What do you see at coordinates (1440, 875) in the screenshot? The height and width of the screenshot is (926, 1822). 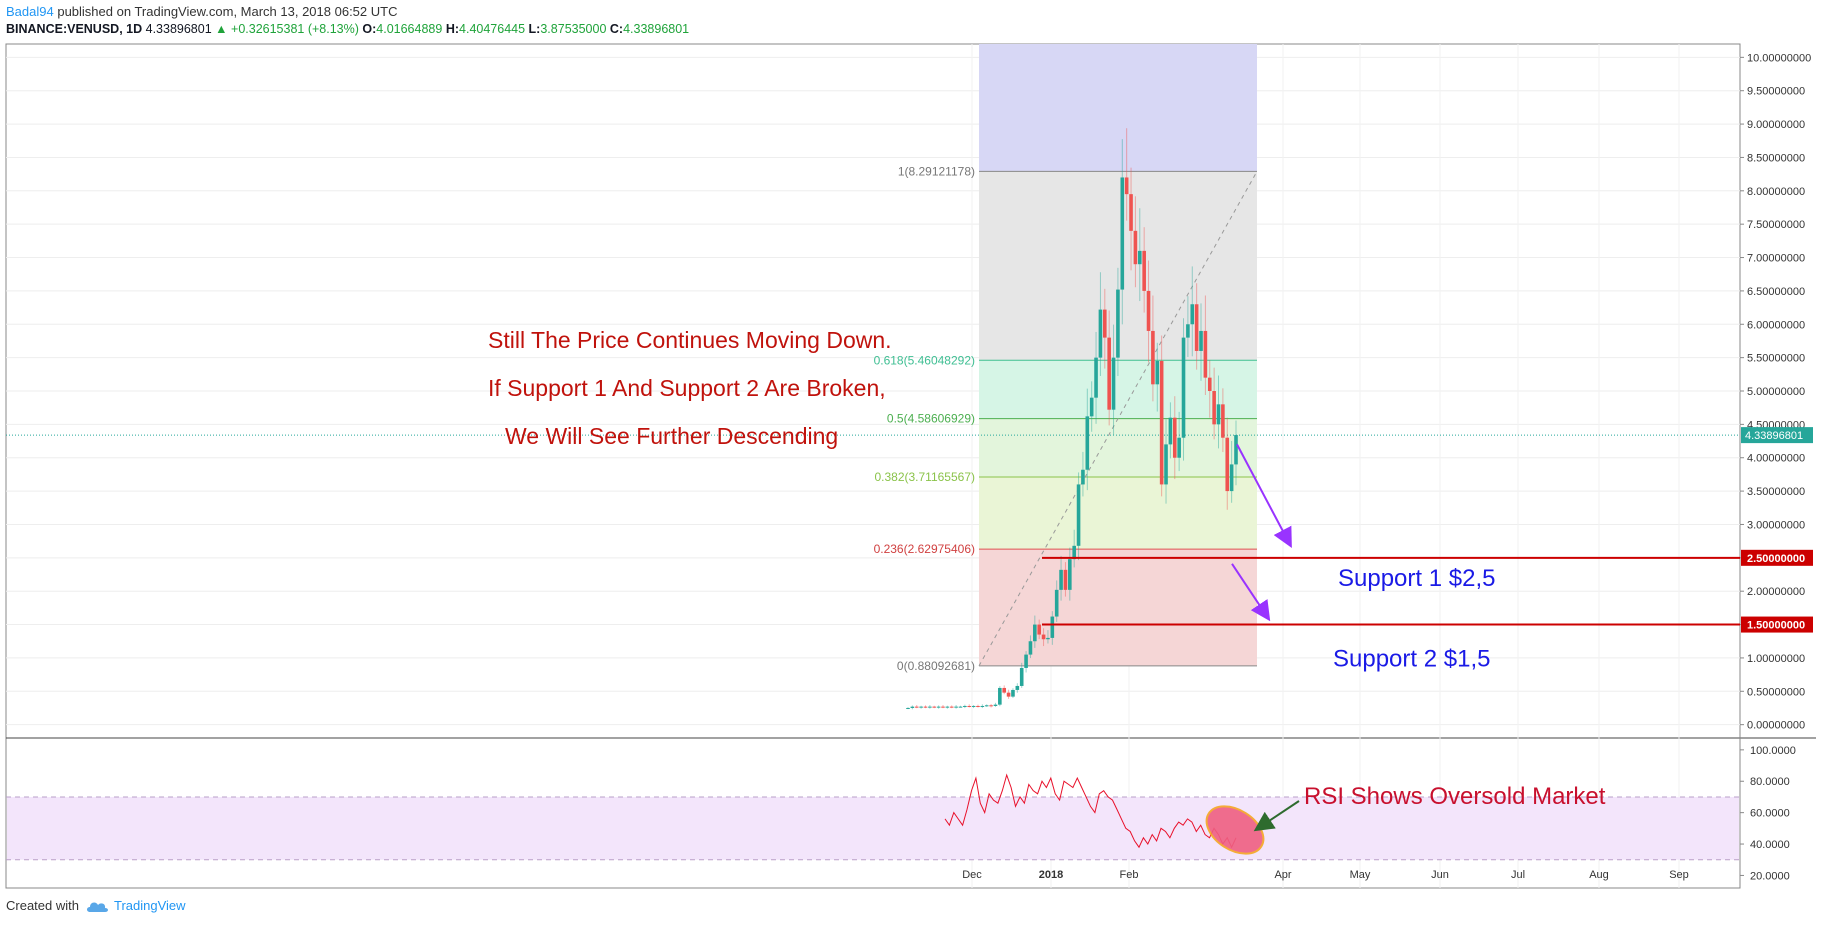 I see `time-tick-label: Jun` at bounding box center [1440, 875].